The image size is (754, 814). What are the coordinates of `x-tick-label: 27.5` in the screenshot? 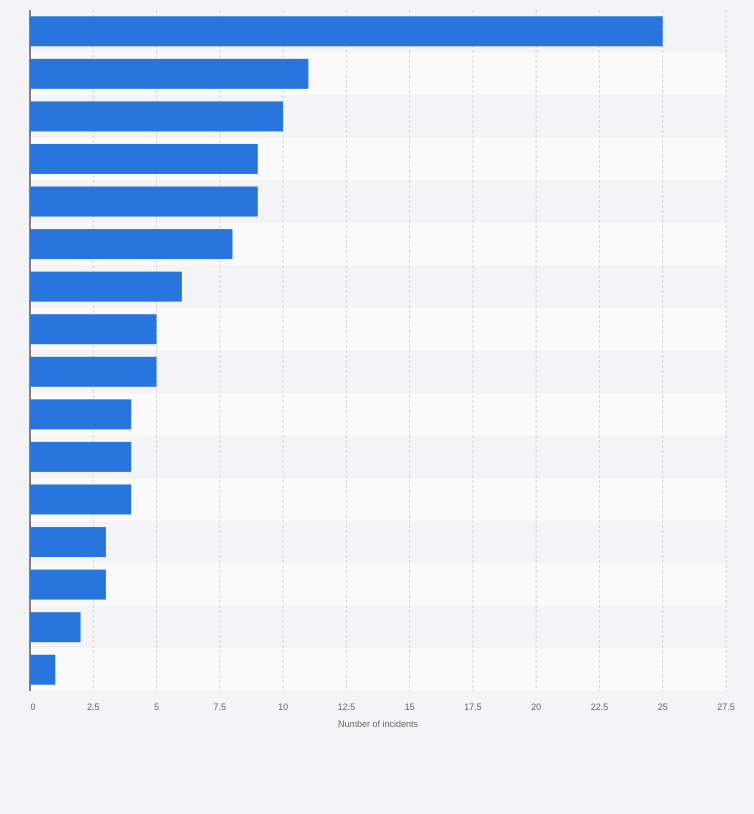 It's located at (726, 707).